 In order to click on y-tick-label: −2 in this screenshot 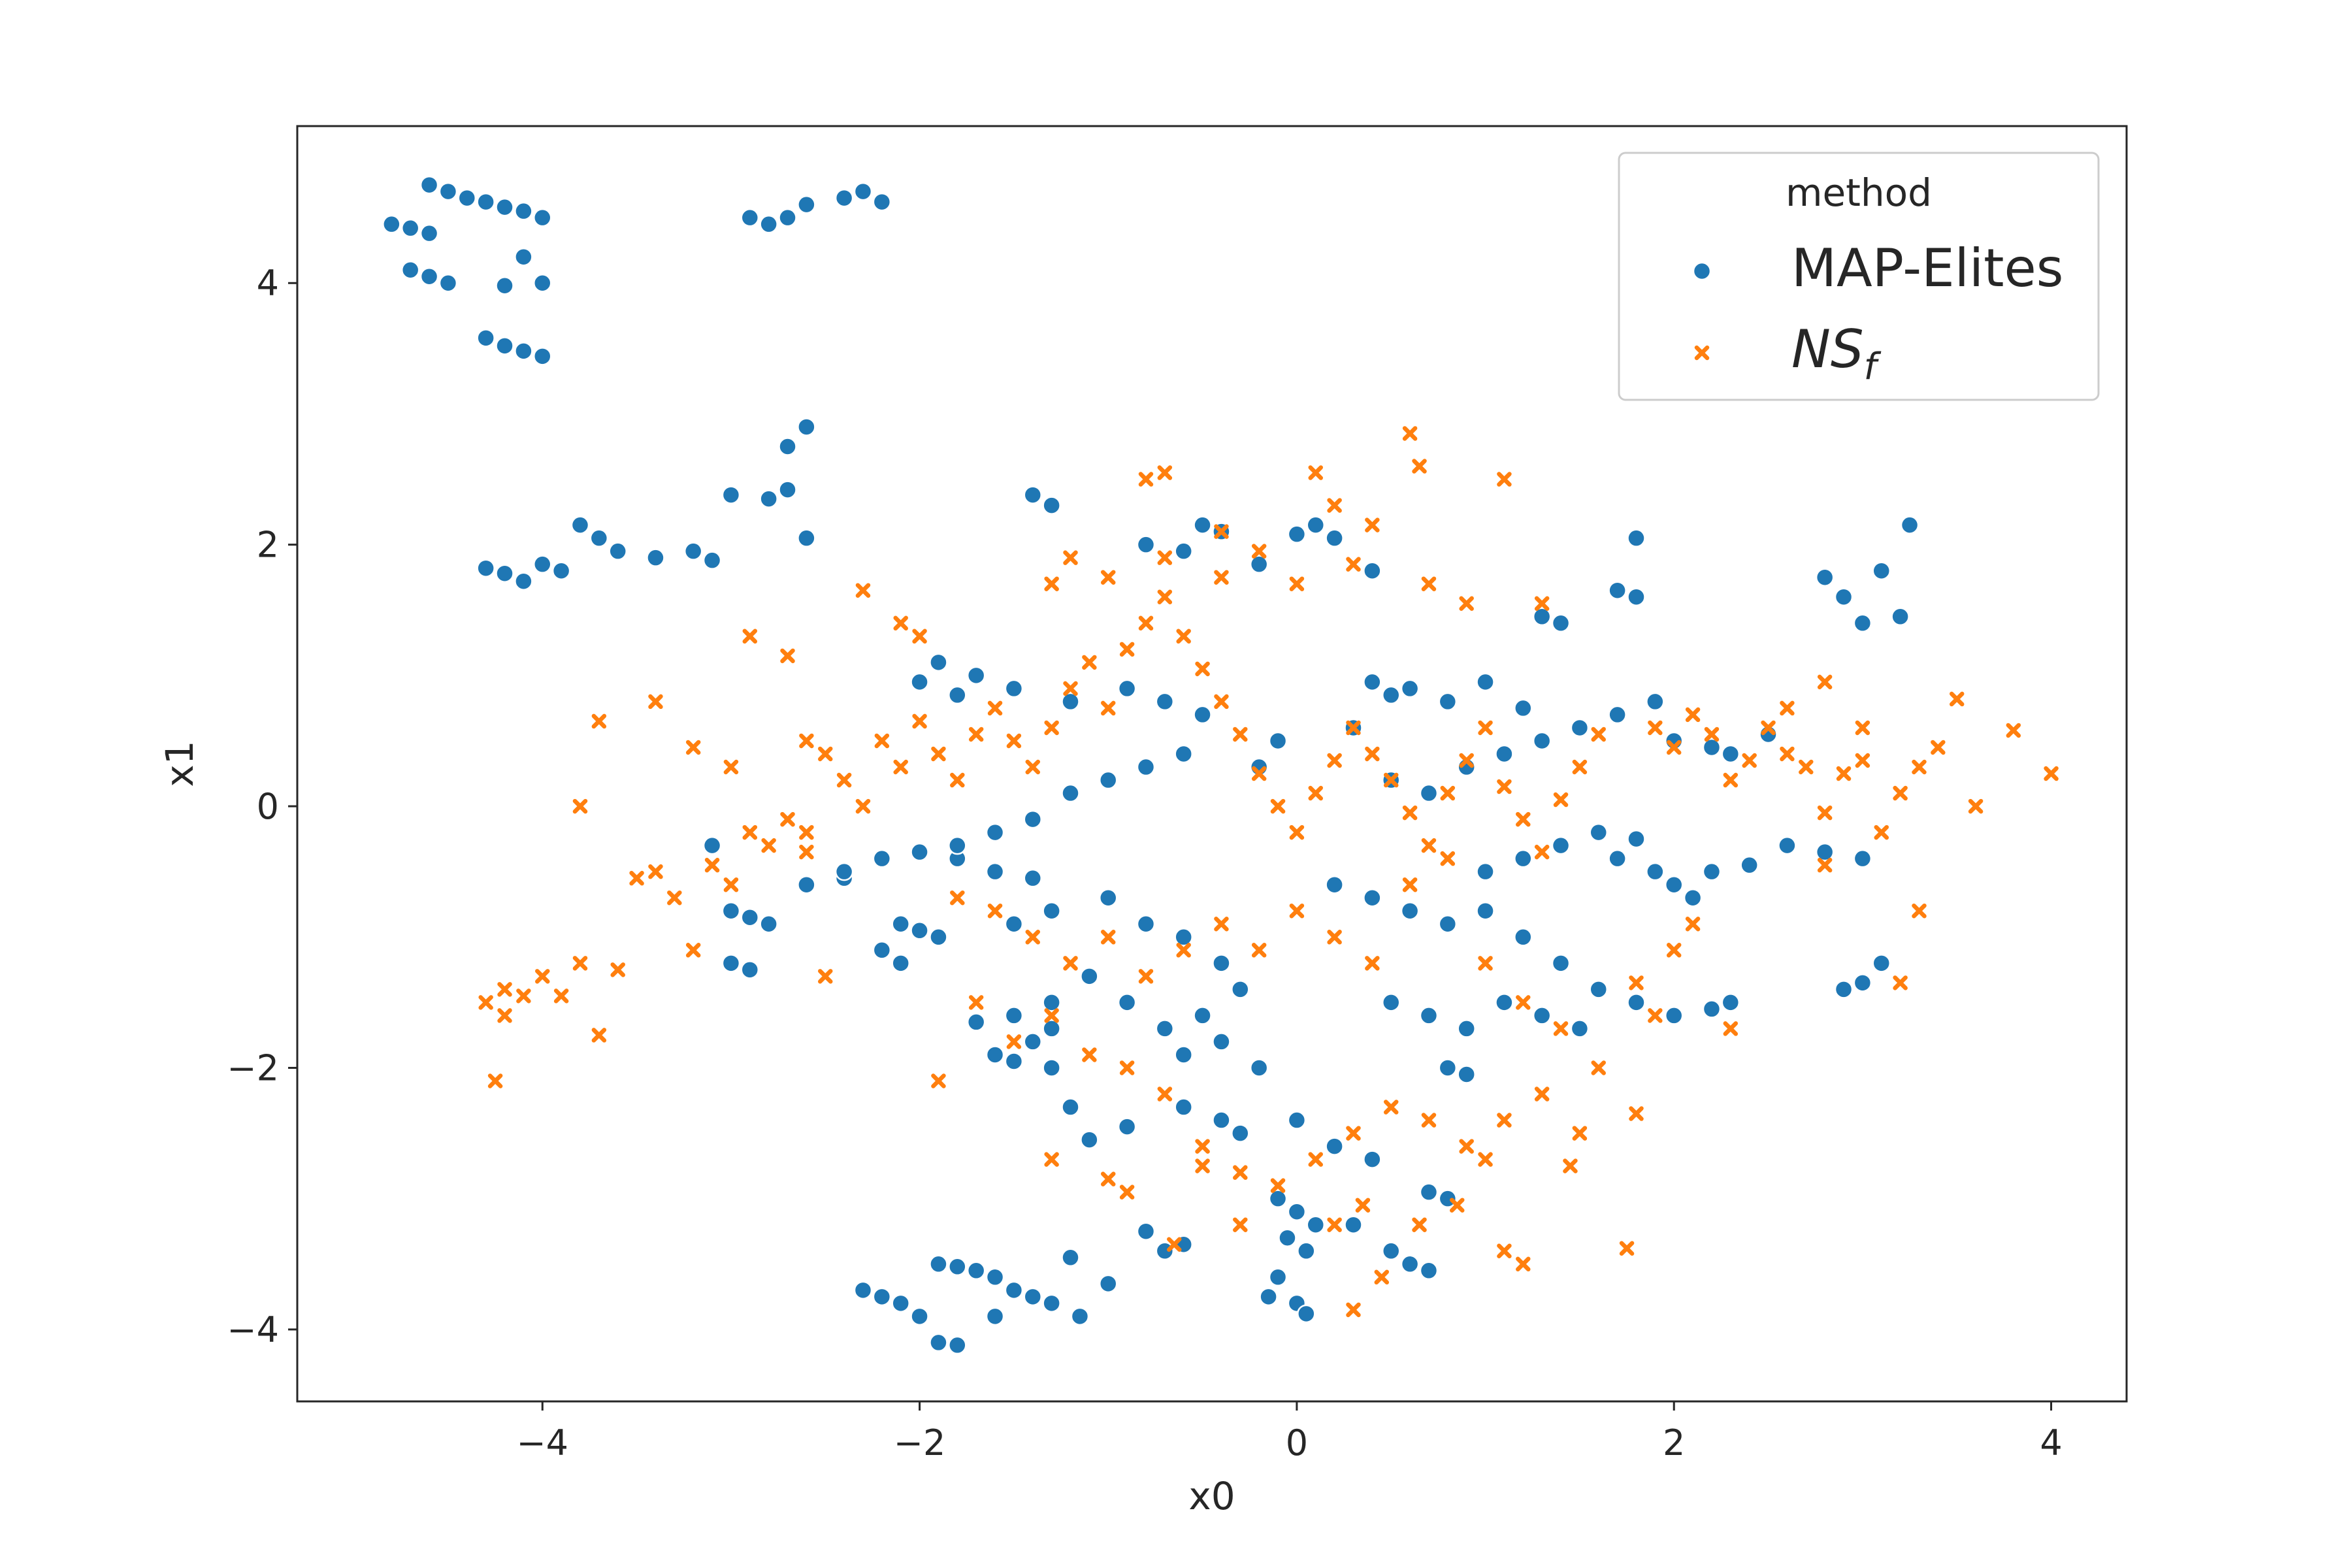, I will do `click(253, 1067)`.